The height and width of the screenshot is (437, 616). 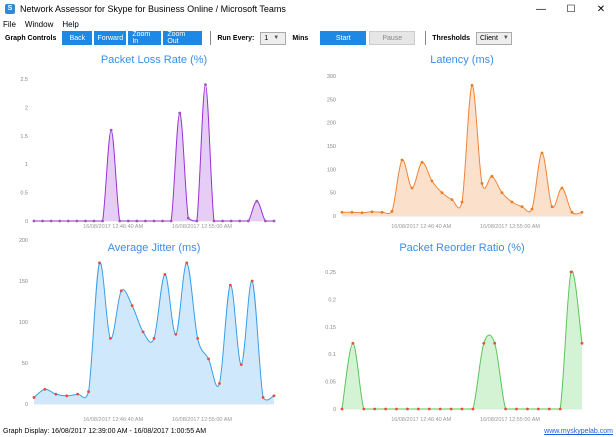 What do you see at coordinates (273, 38) in the screenshot?
I see `run-every-select: 1 ▼` at bounding box center [273, 38].